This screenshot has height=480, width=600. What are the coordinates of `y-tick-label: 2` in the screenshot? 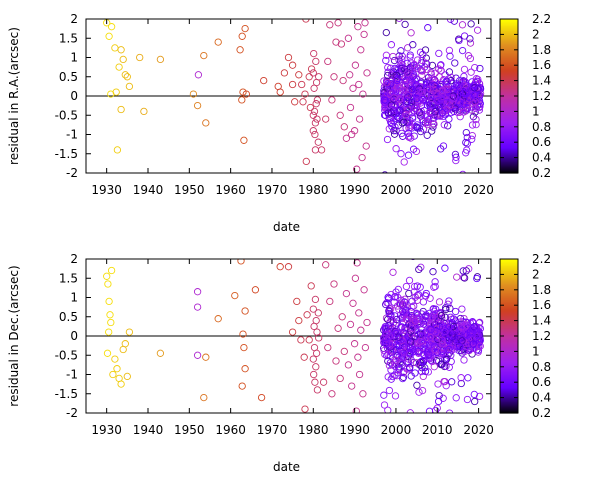 It's located at (74, 19).